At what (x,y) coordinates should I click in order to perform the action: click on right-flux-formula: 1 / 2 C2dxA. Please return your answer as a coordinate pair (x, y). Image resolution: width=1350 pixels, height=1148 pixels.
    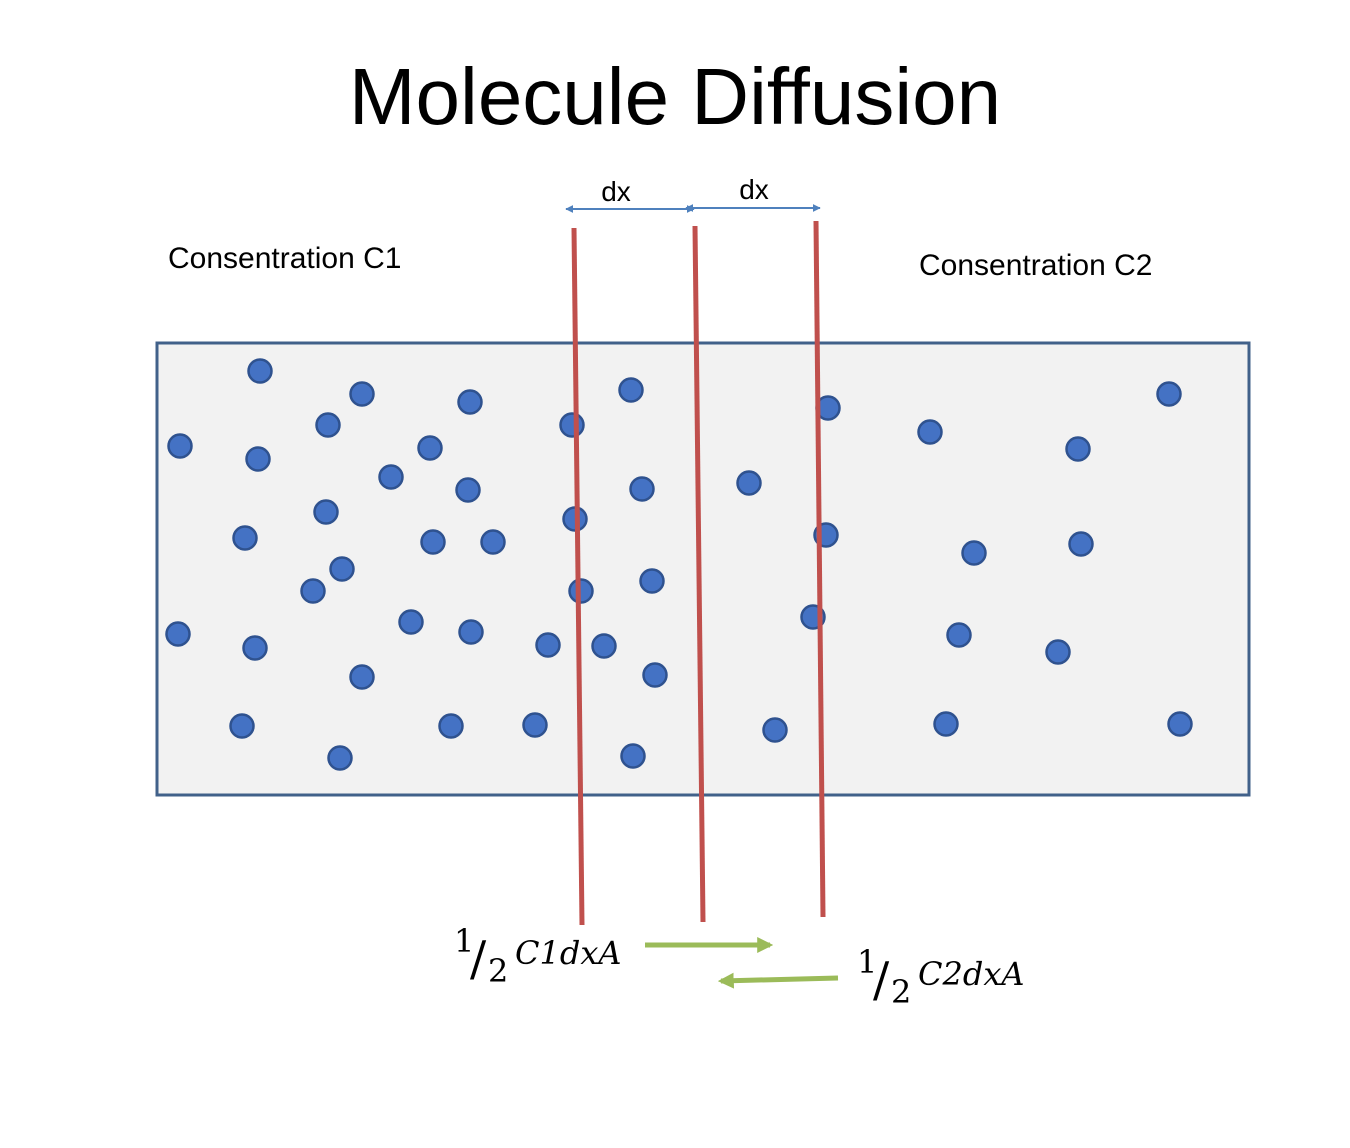
    Looking at the image, I should click on (940, 977).